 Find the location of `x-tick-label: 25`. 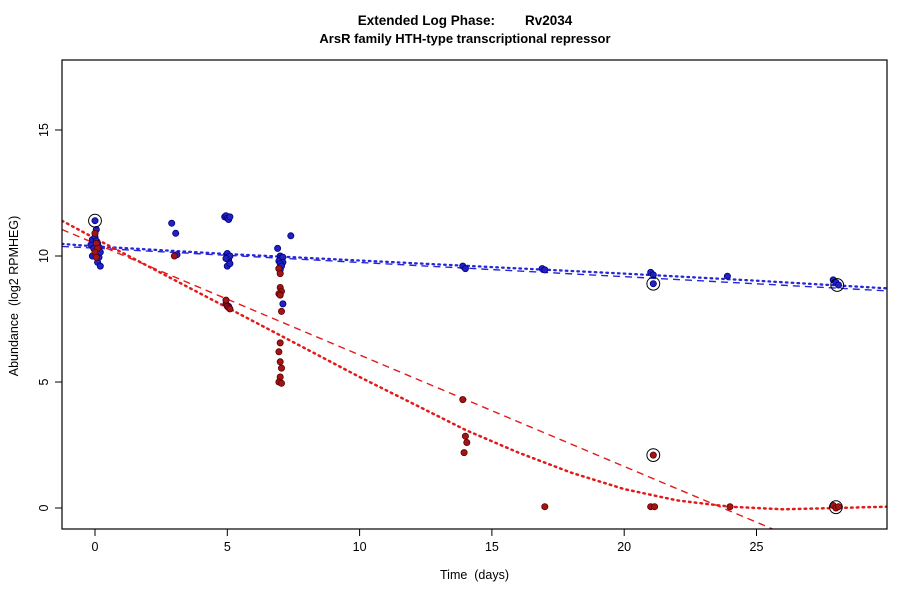

x-tick-label: 25 is located at coordinates (757, 547).